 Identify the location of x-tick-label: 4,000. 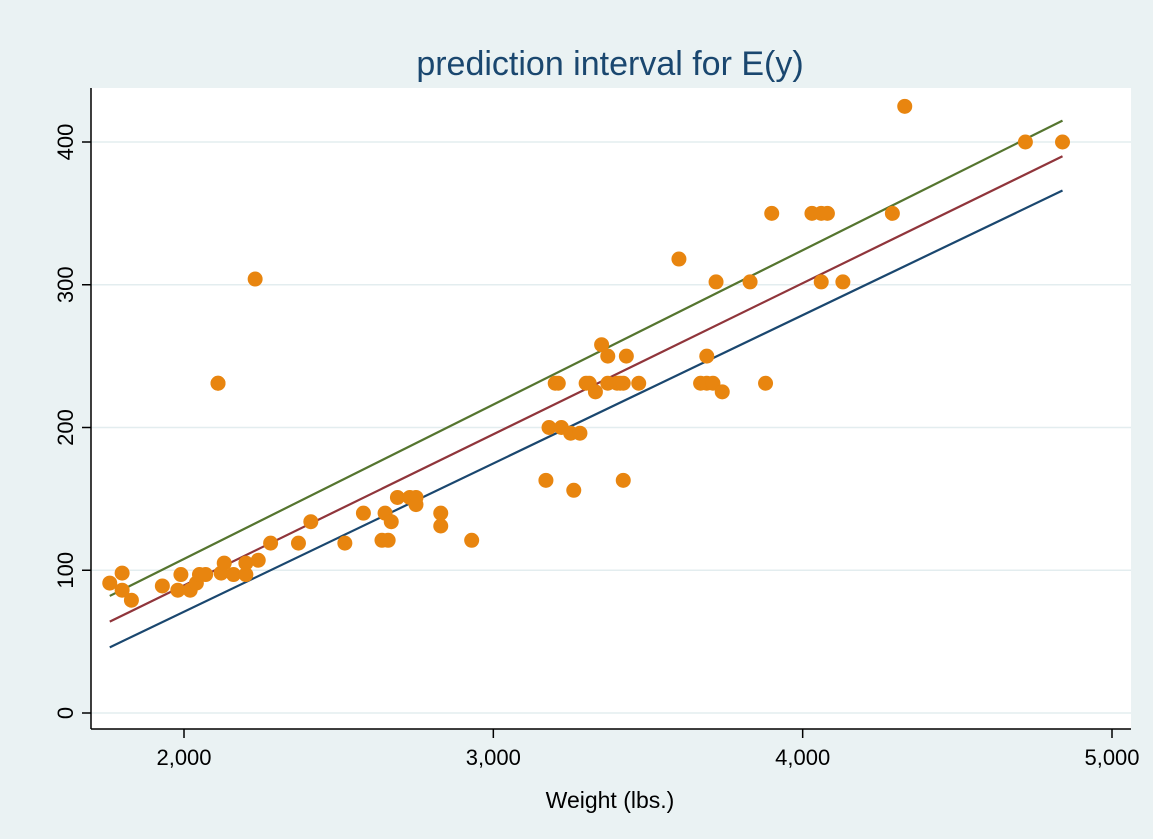
(802, 757).